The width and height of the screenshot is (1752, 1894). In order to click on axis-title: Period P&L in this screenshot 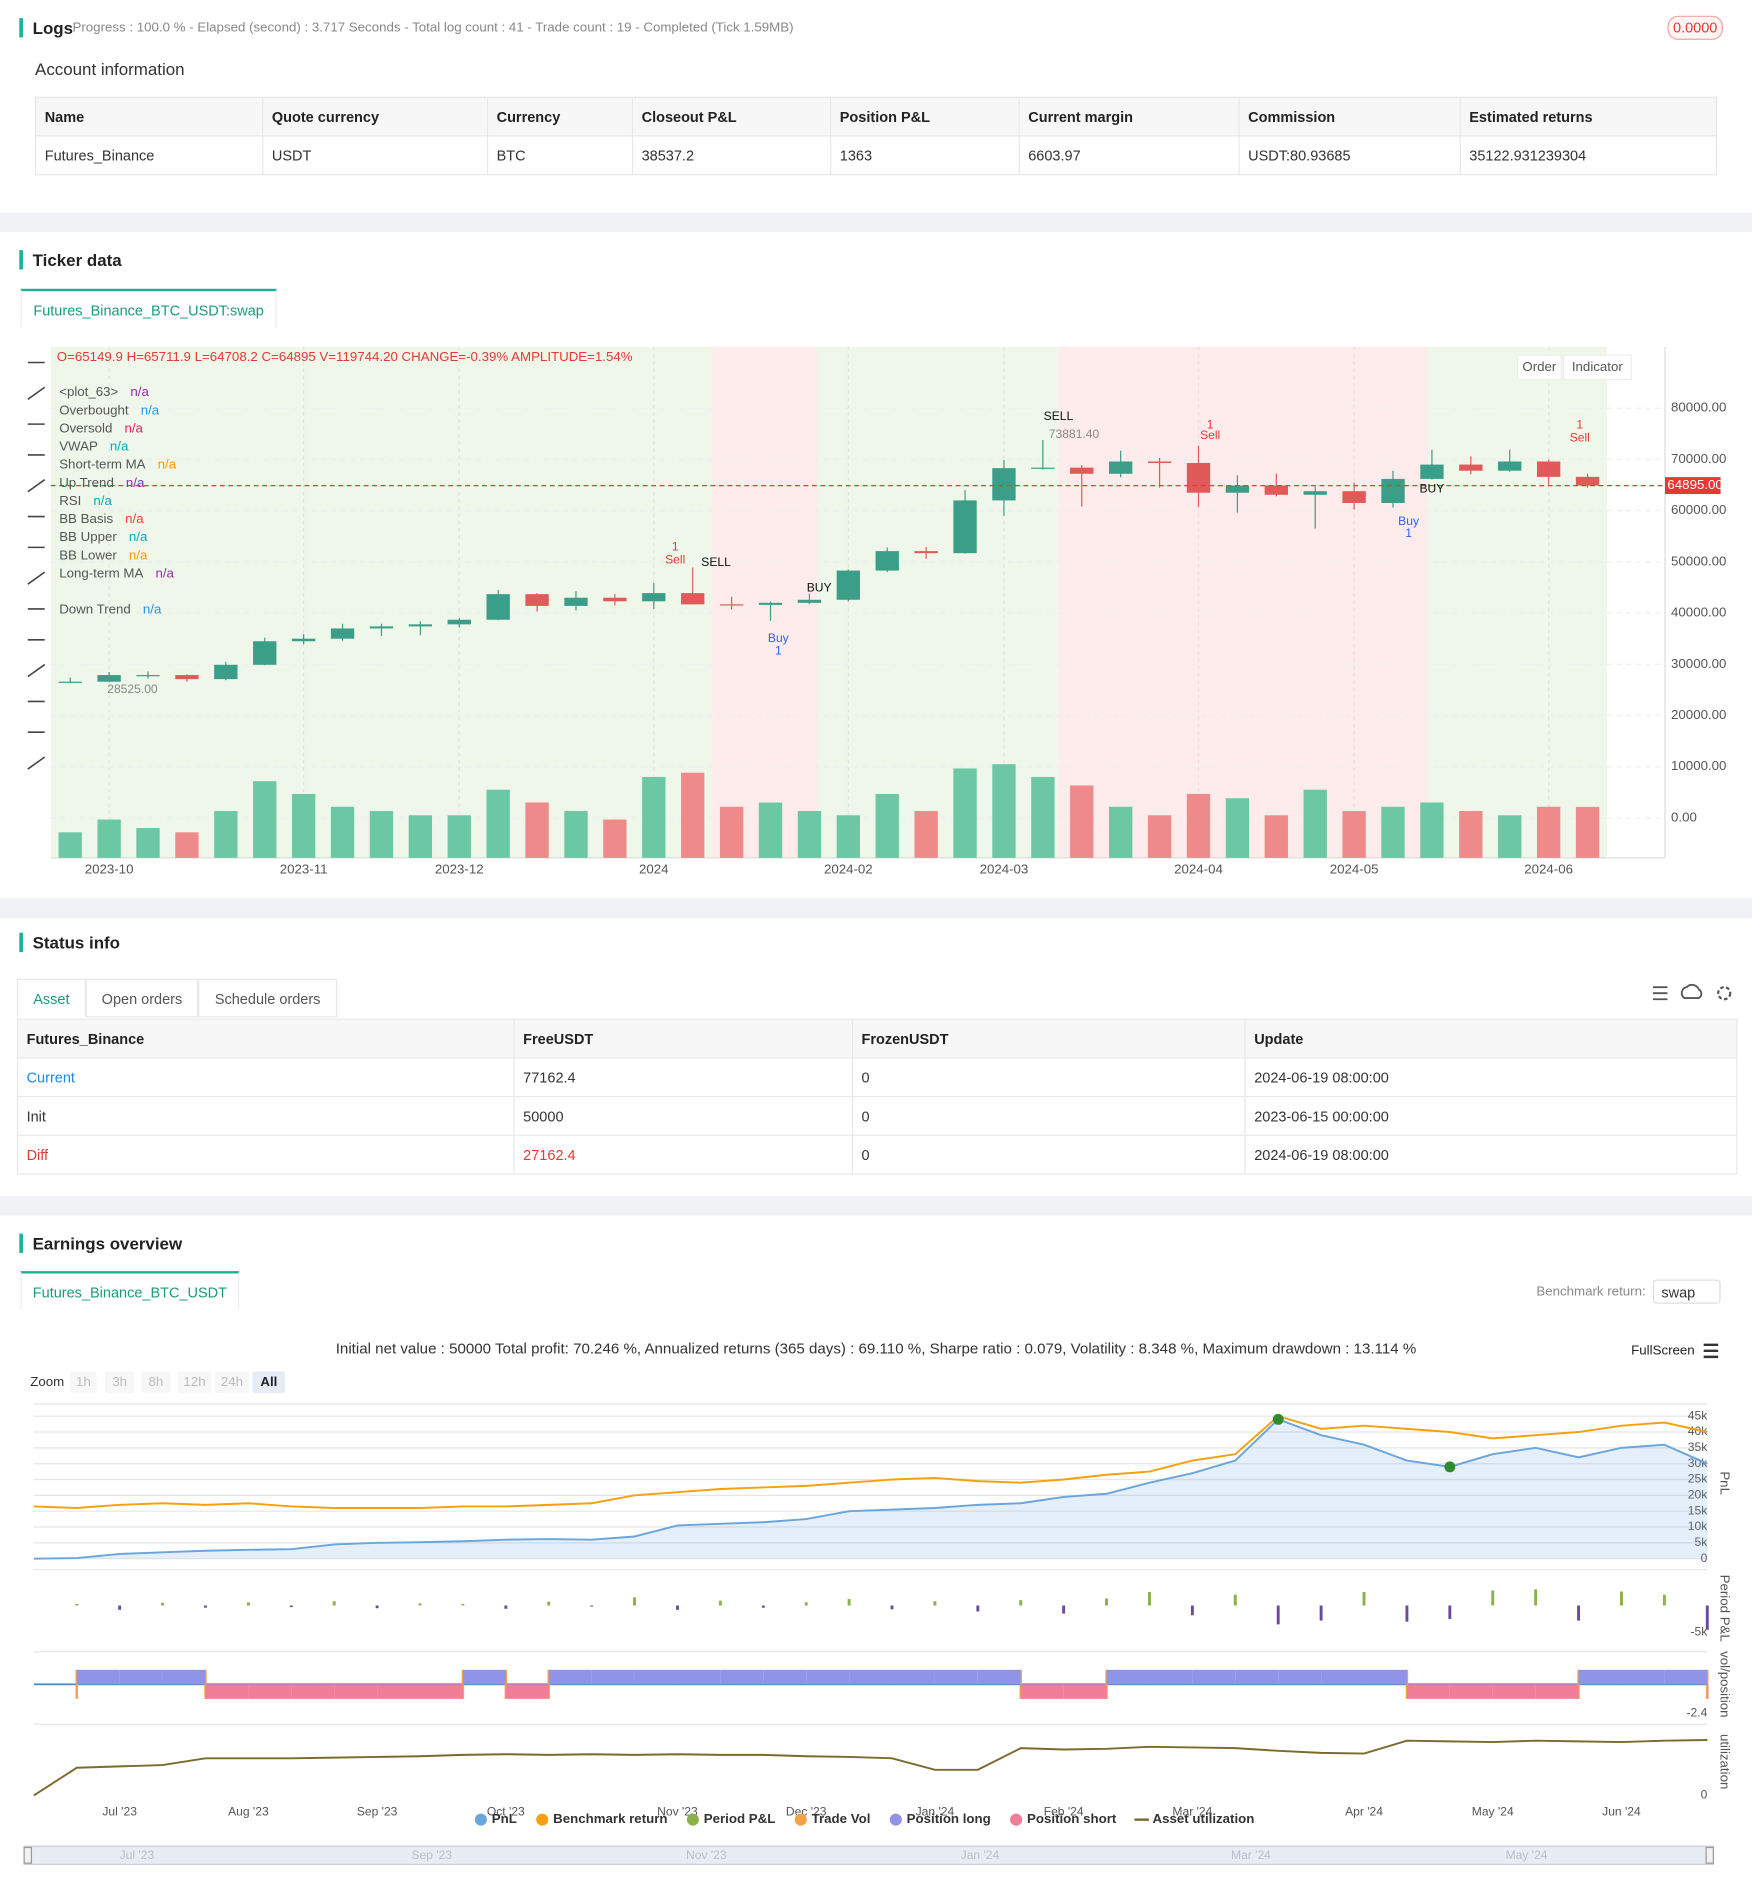, I will do `click(1725, 1608)`.